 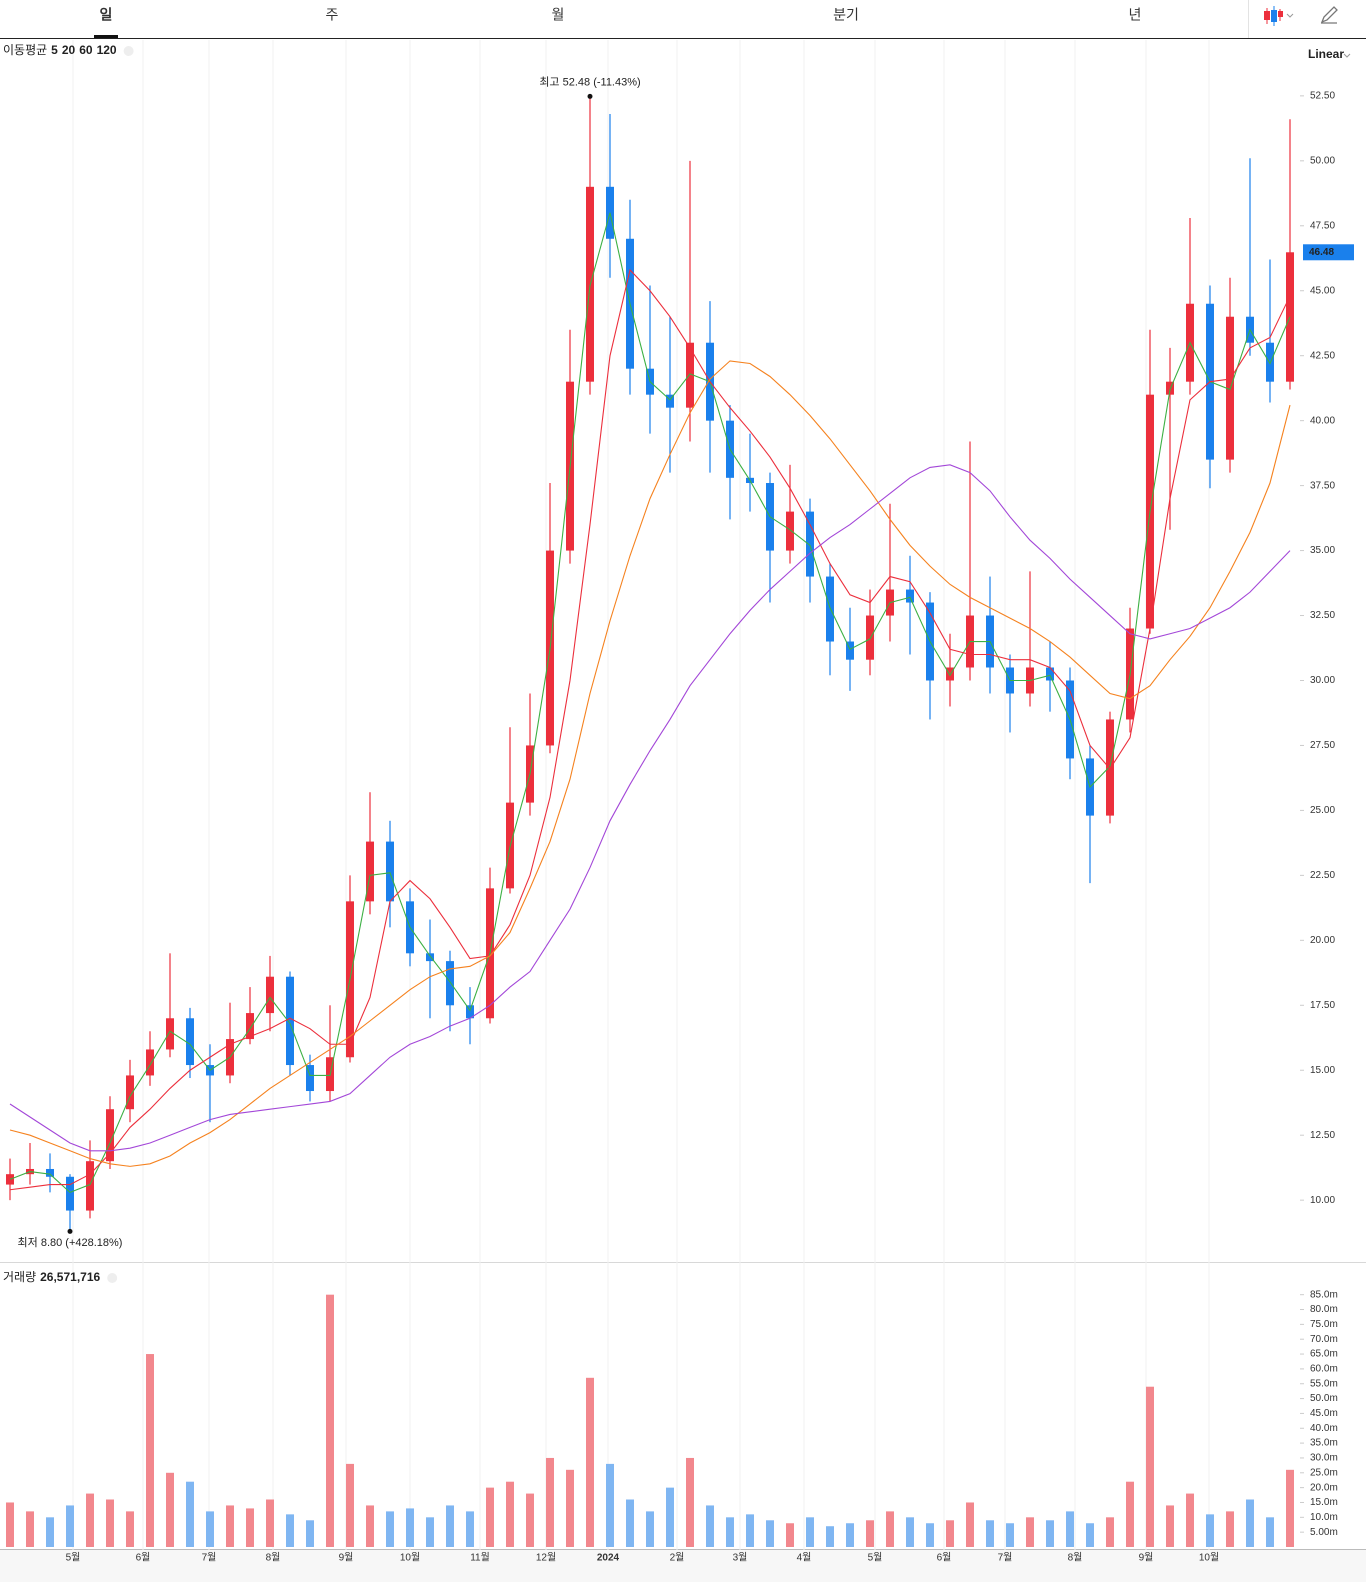 I want to click on tab: 주, so click(x=332, y=15).